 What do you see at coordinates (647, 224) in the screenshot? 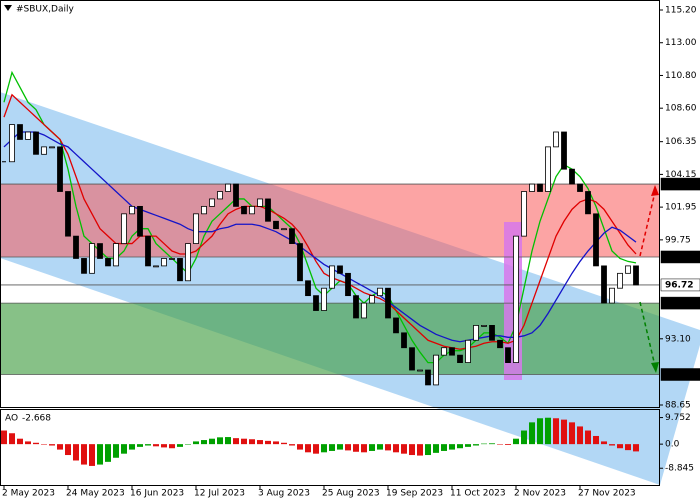
I see `up-arrow` at bounding box center [647, 224].